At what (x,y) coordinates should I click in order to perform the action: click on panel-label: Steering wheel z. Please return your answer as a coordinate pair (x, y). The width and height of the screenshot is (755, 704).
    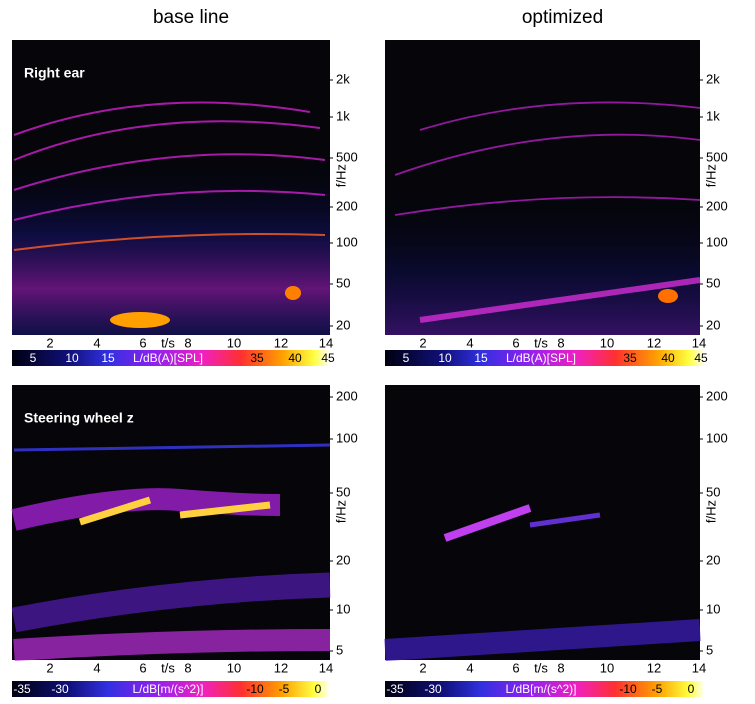
    Looking at the image, I should click on (79, 418).